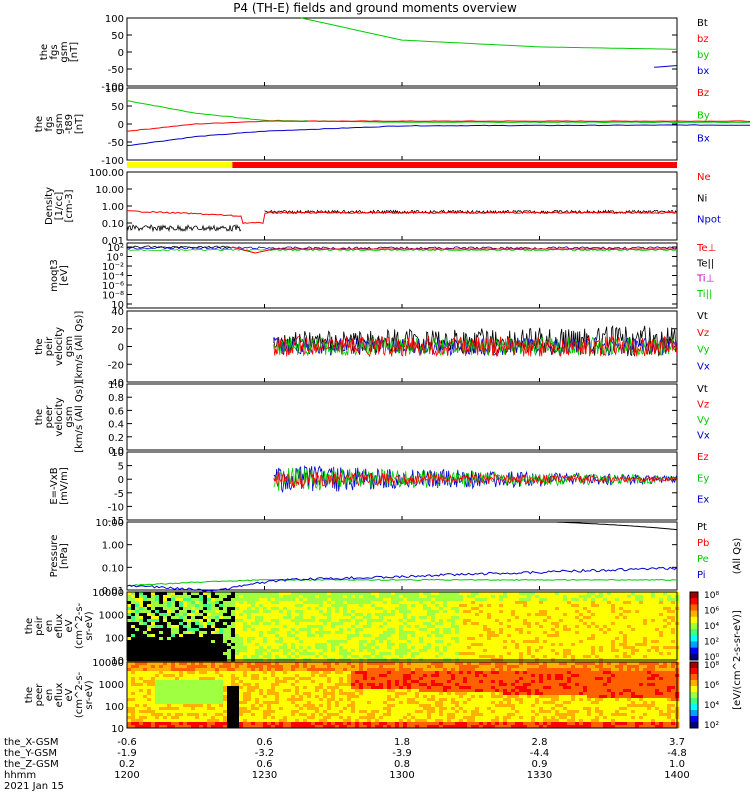 This screenshot has width=750, height=800. I want to click on ylabel-line: fgs, so click(49, 123).